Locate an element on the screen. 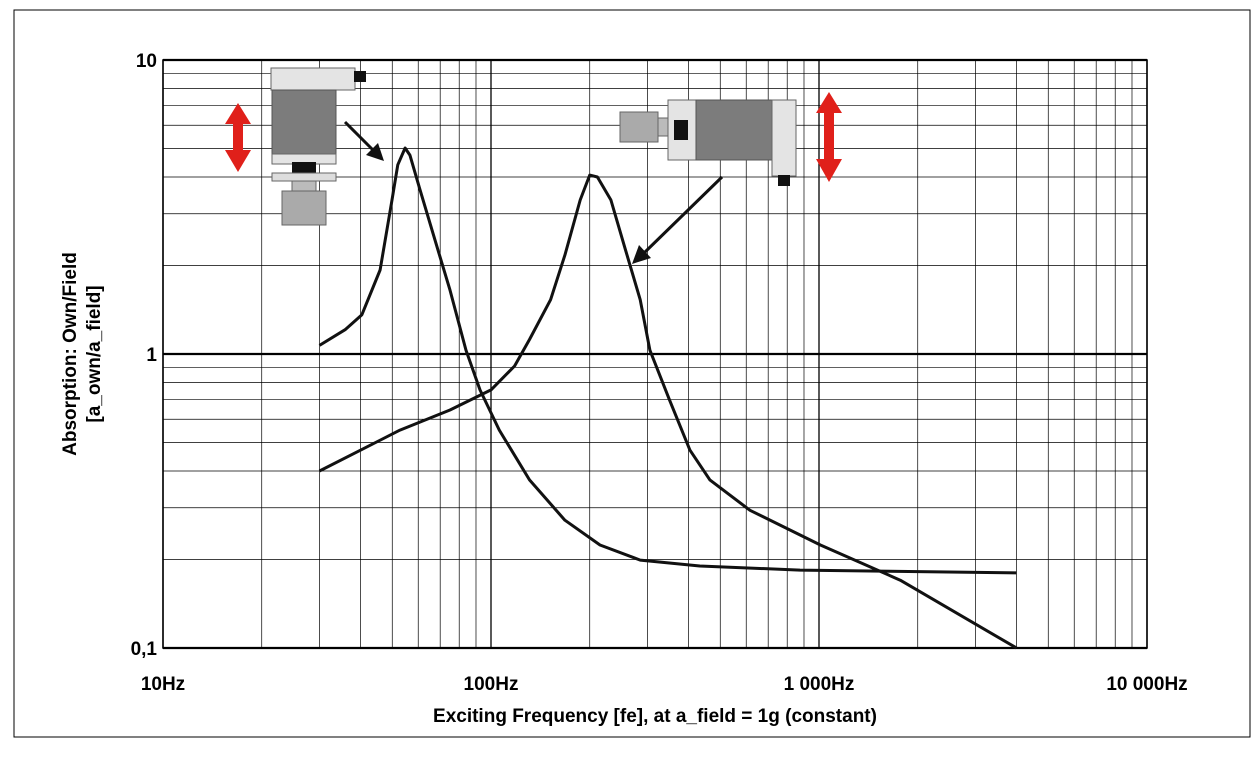  illustrations is located at coordinates (533, 165).